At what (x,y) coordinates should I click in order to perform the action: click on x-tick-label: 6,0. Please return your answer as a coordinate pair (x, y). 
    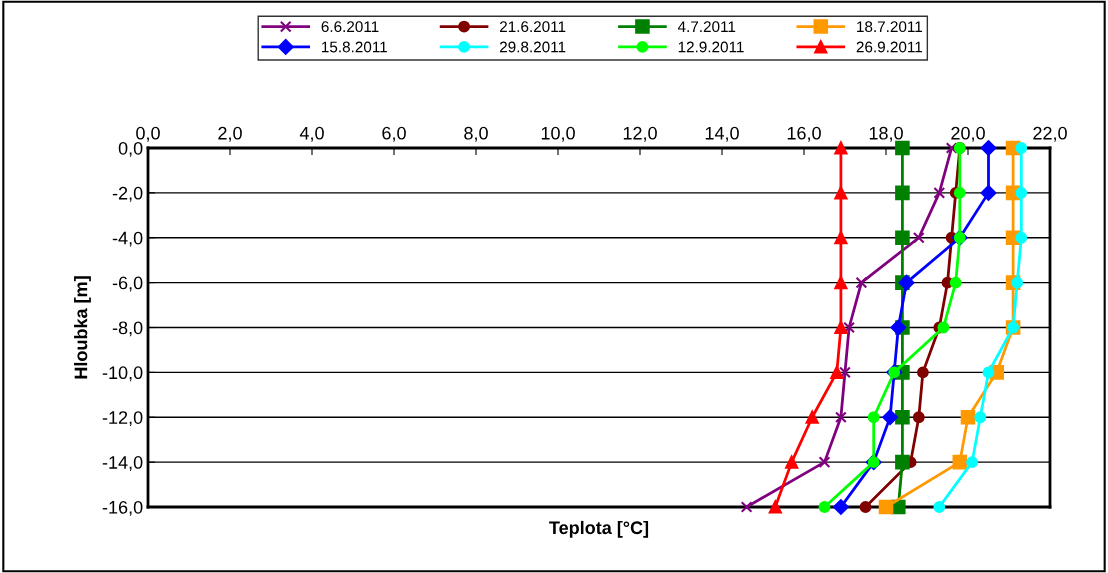
    Looking at the image, I should click on (394, 134).